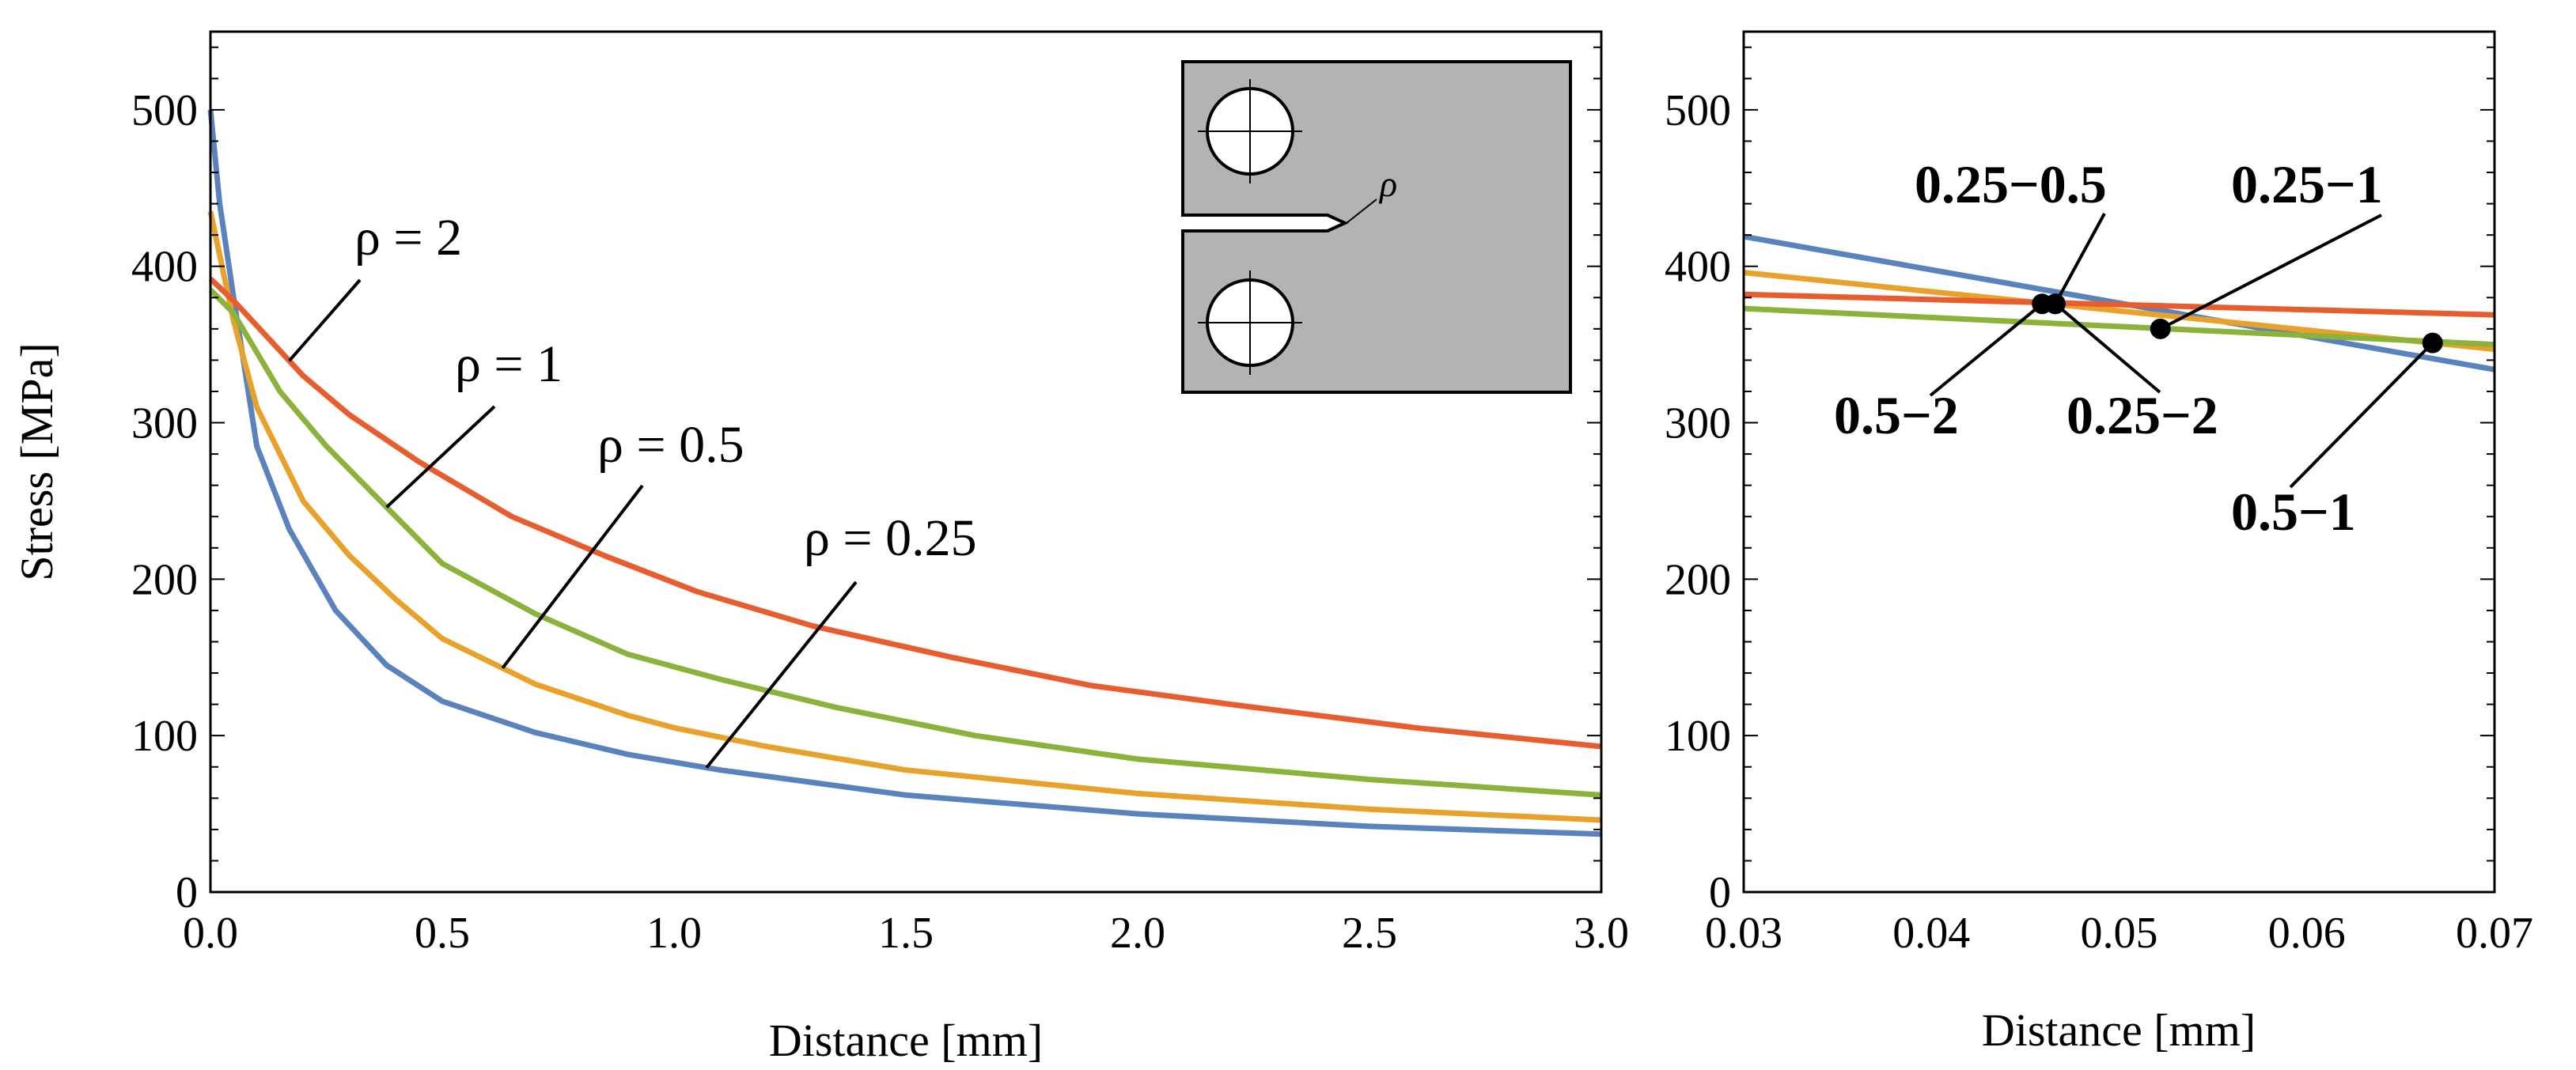 This screenshot has width=2576, height=1070. Describe the element at coordinates (408, 238) in the screenshot. I see `curve-label: ρ = 2` at that location.